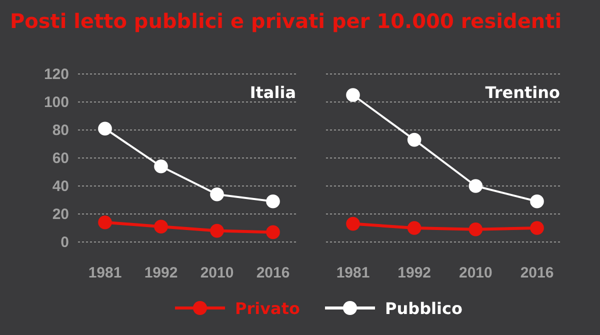  What do you see at coordinates (56, 74) in the screenshot?
I see `y-tick-label: 120` at bounding box center [56, 74].